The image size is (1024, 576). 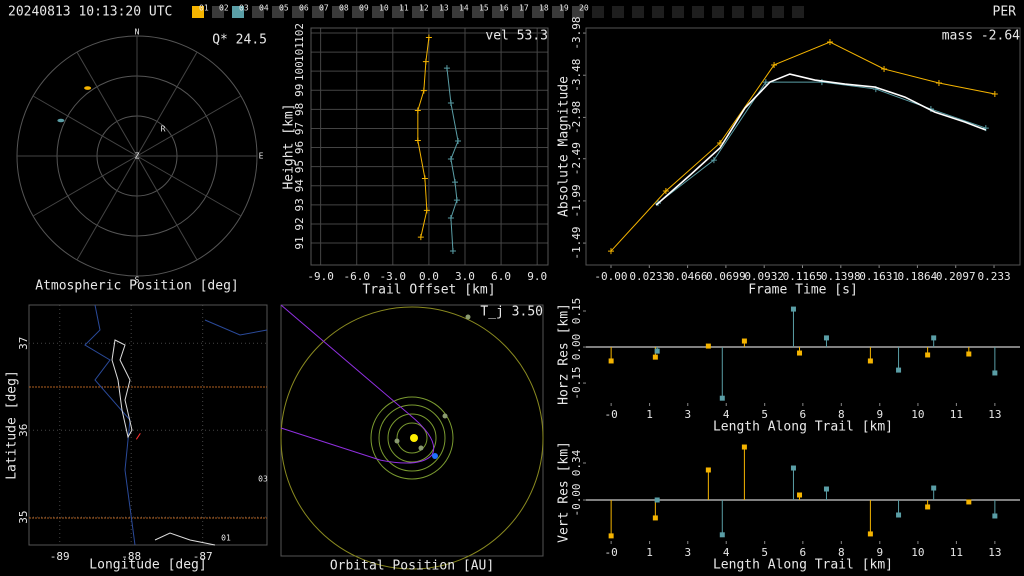 What do you see at coordinates (289, 146) in the screenshot?
I see `y-axis-title: Height [km]` at bounding box center [289, 146].